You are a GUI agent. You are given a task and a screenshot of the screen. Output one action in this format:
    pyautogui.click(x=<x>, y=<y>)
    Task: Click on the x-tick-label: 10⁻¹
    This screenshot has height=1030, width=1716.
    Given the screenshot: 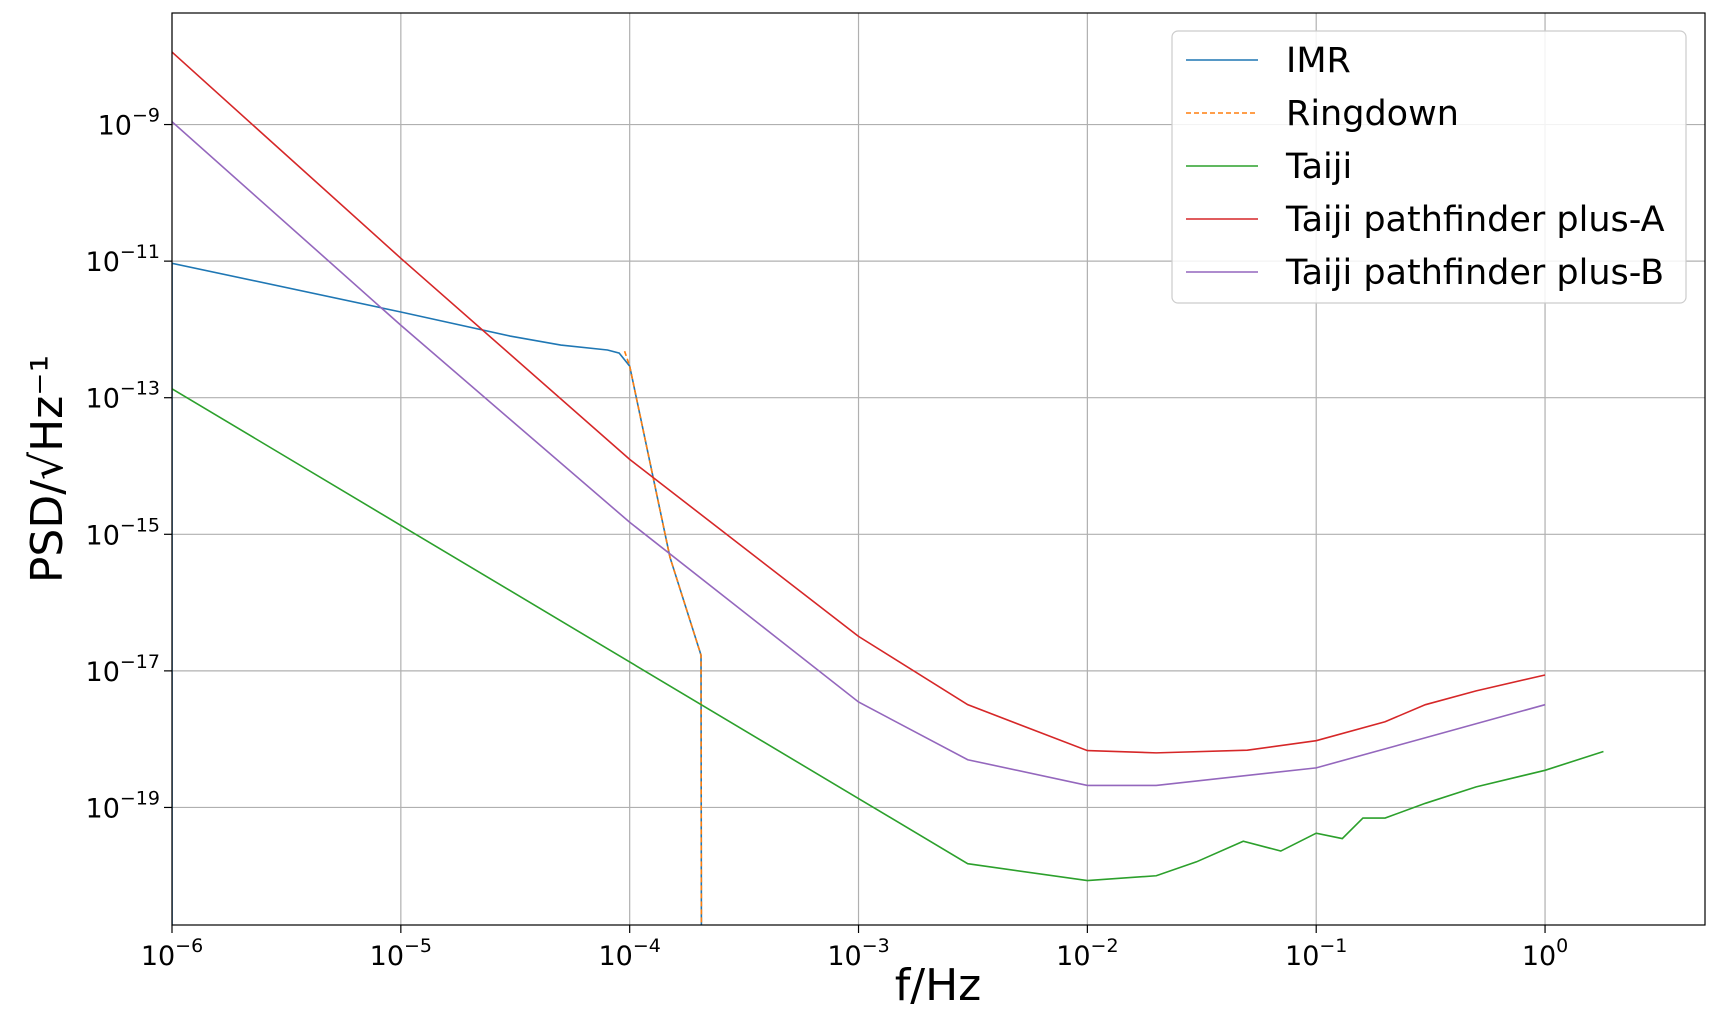 What is the action you would take?
    pyautogui.click(x=1316, y=953)
    